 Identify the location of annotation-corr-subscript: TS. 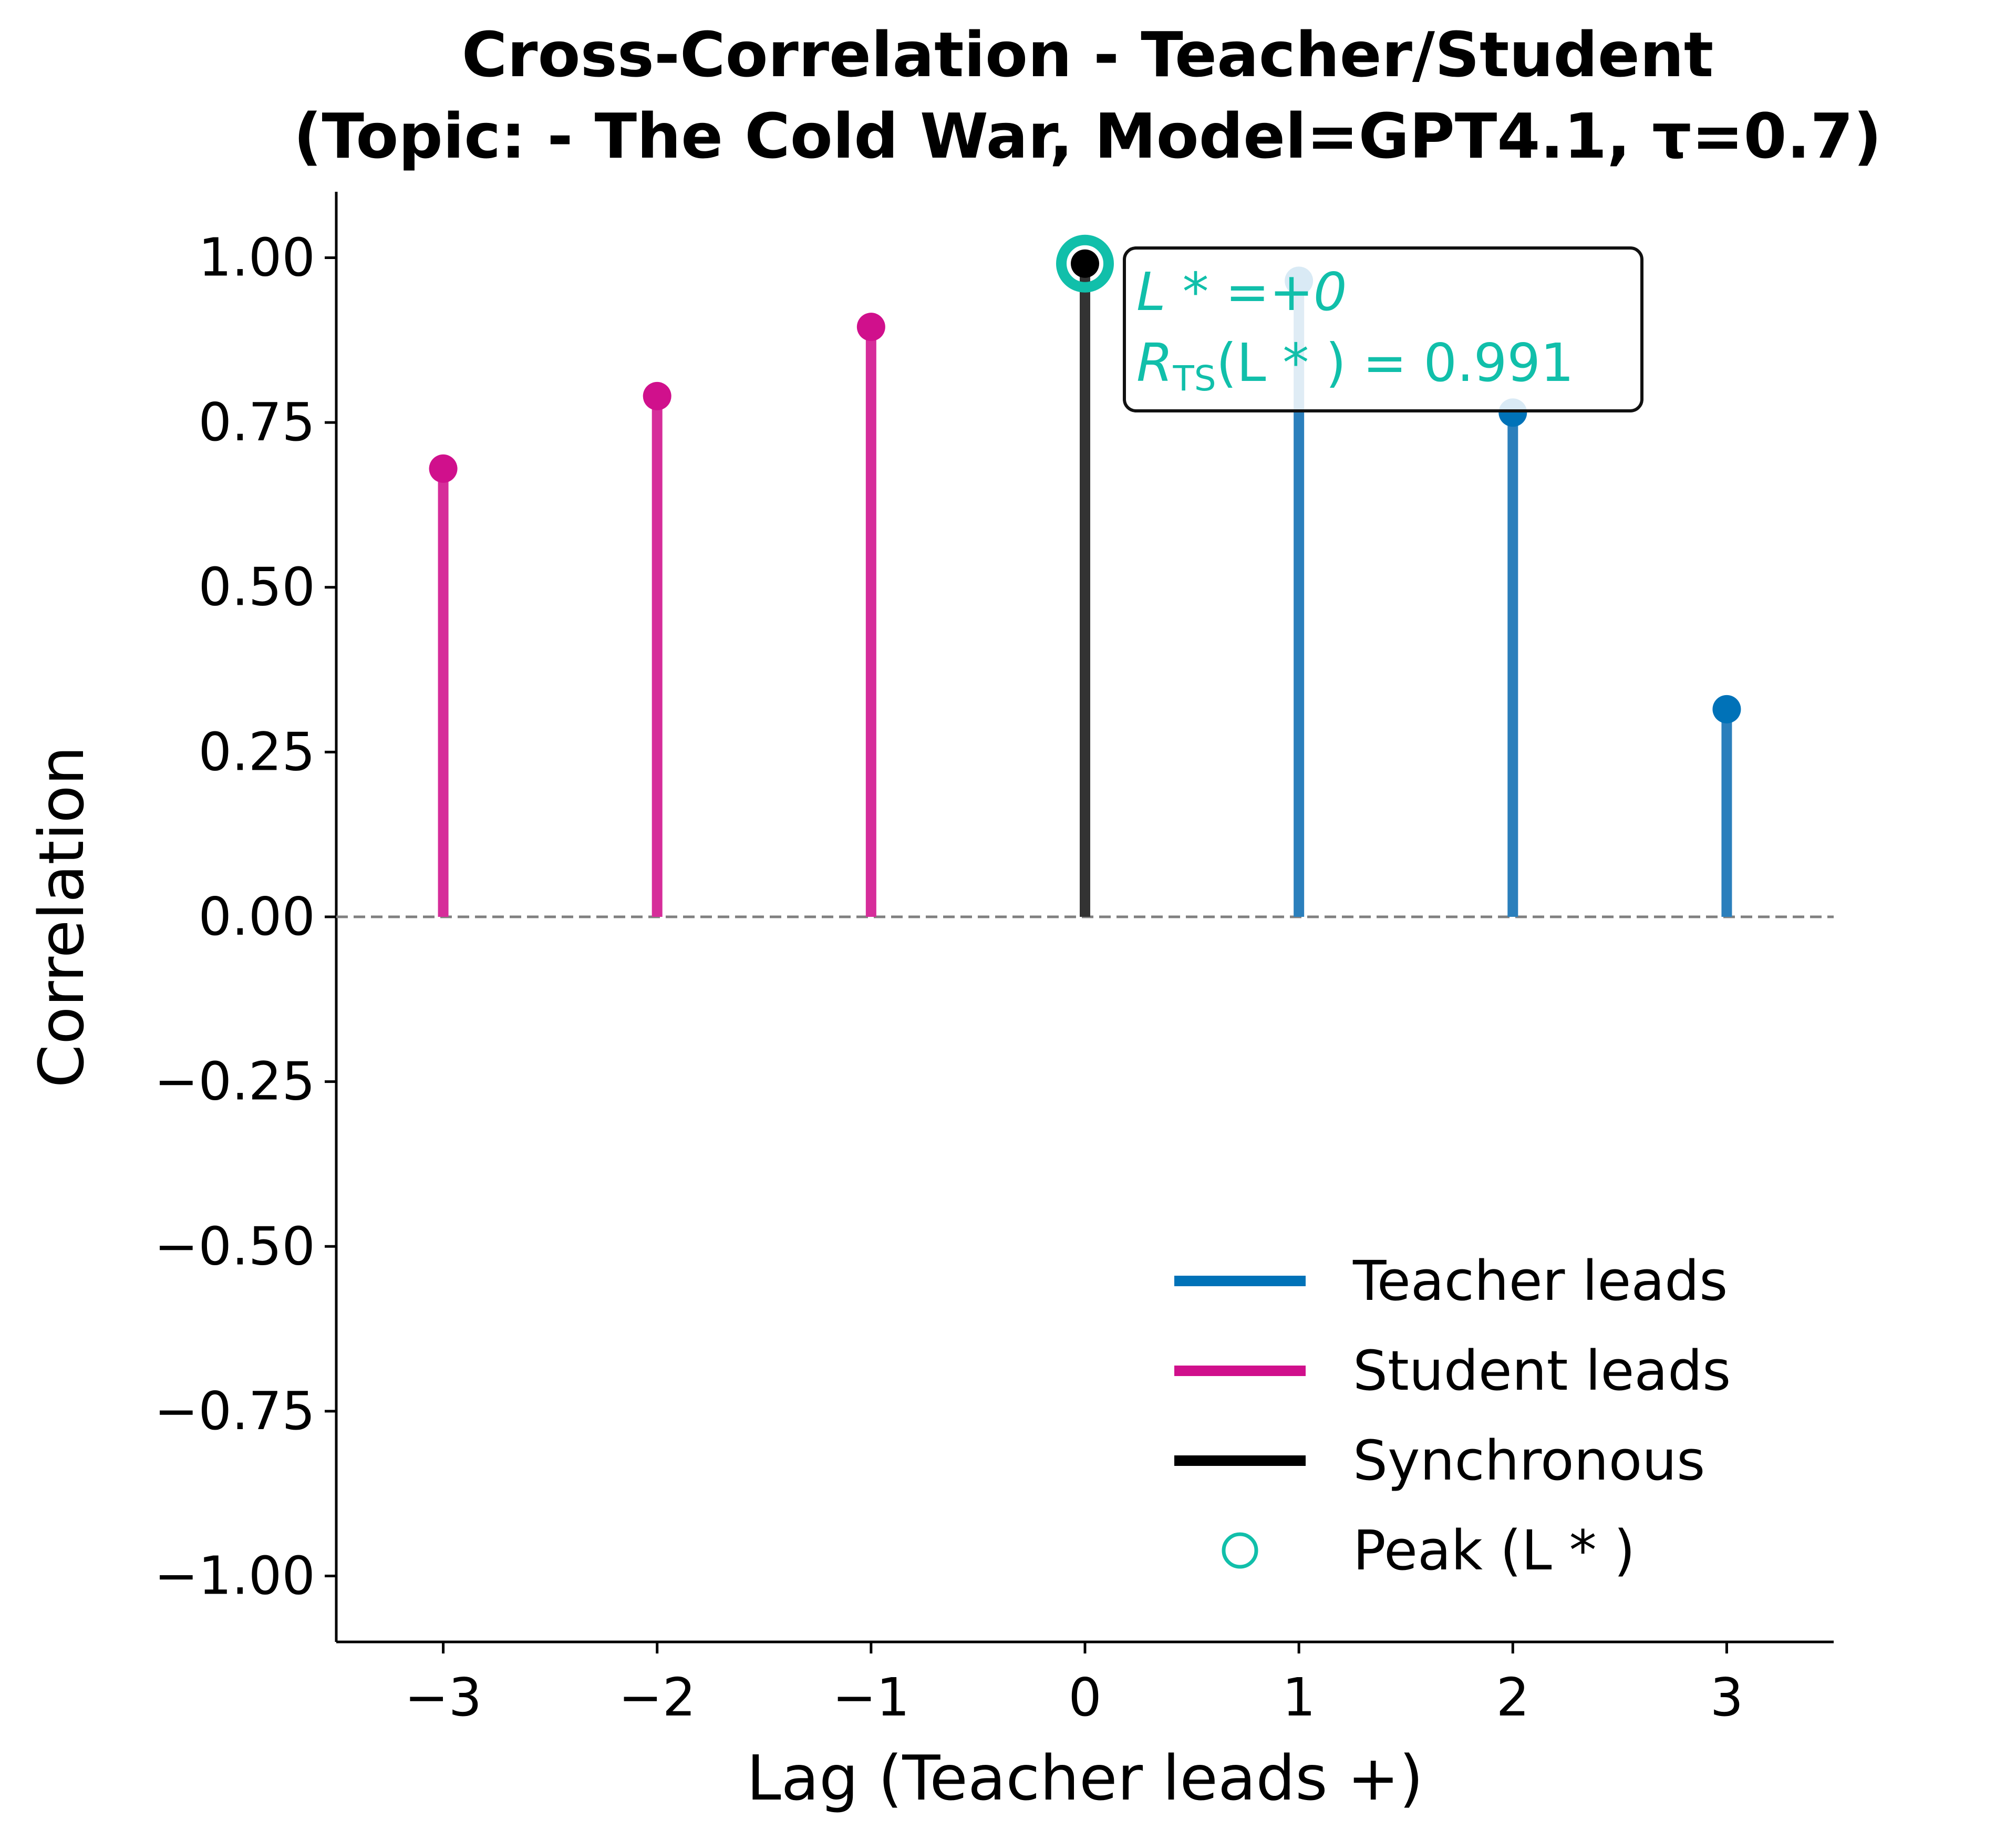
(1194, 378).